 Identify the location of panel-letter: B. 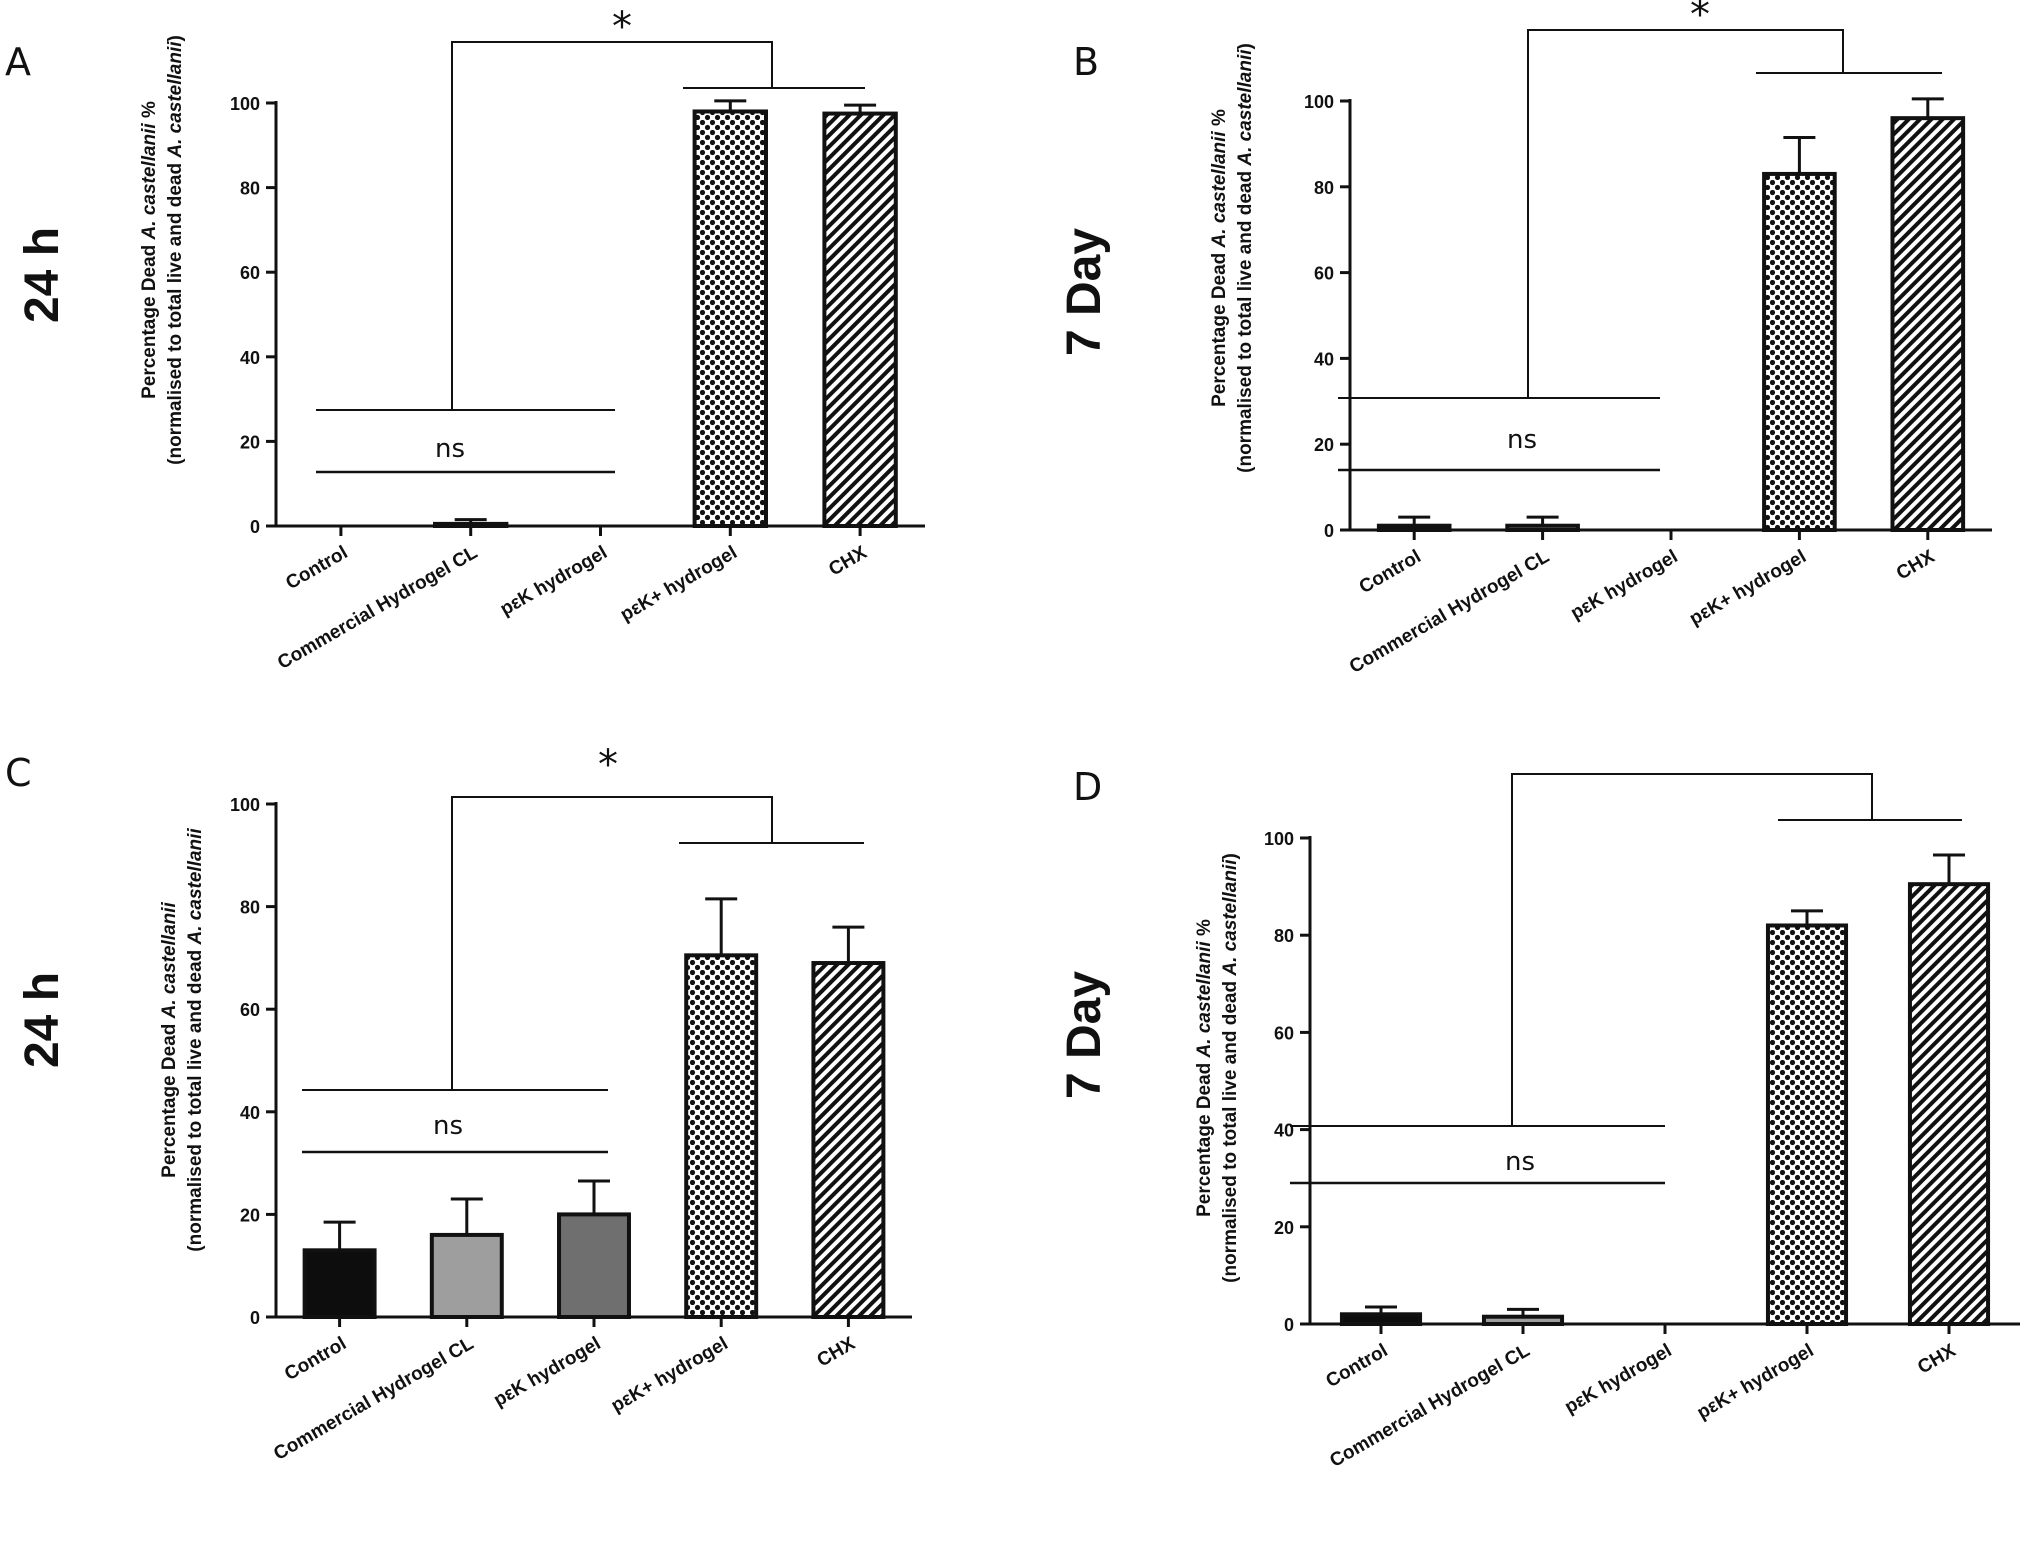
(1086, 62).